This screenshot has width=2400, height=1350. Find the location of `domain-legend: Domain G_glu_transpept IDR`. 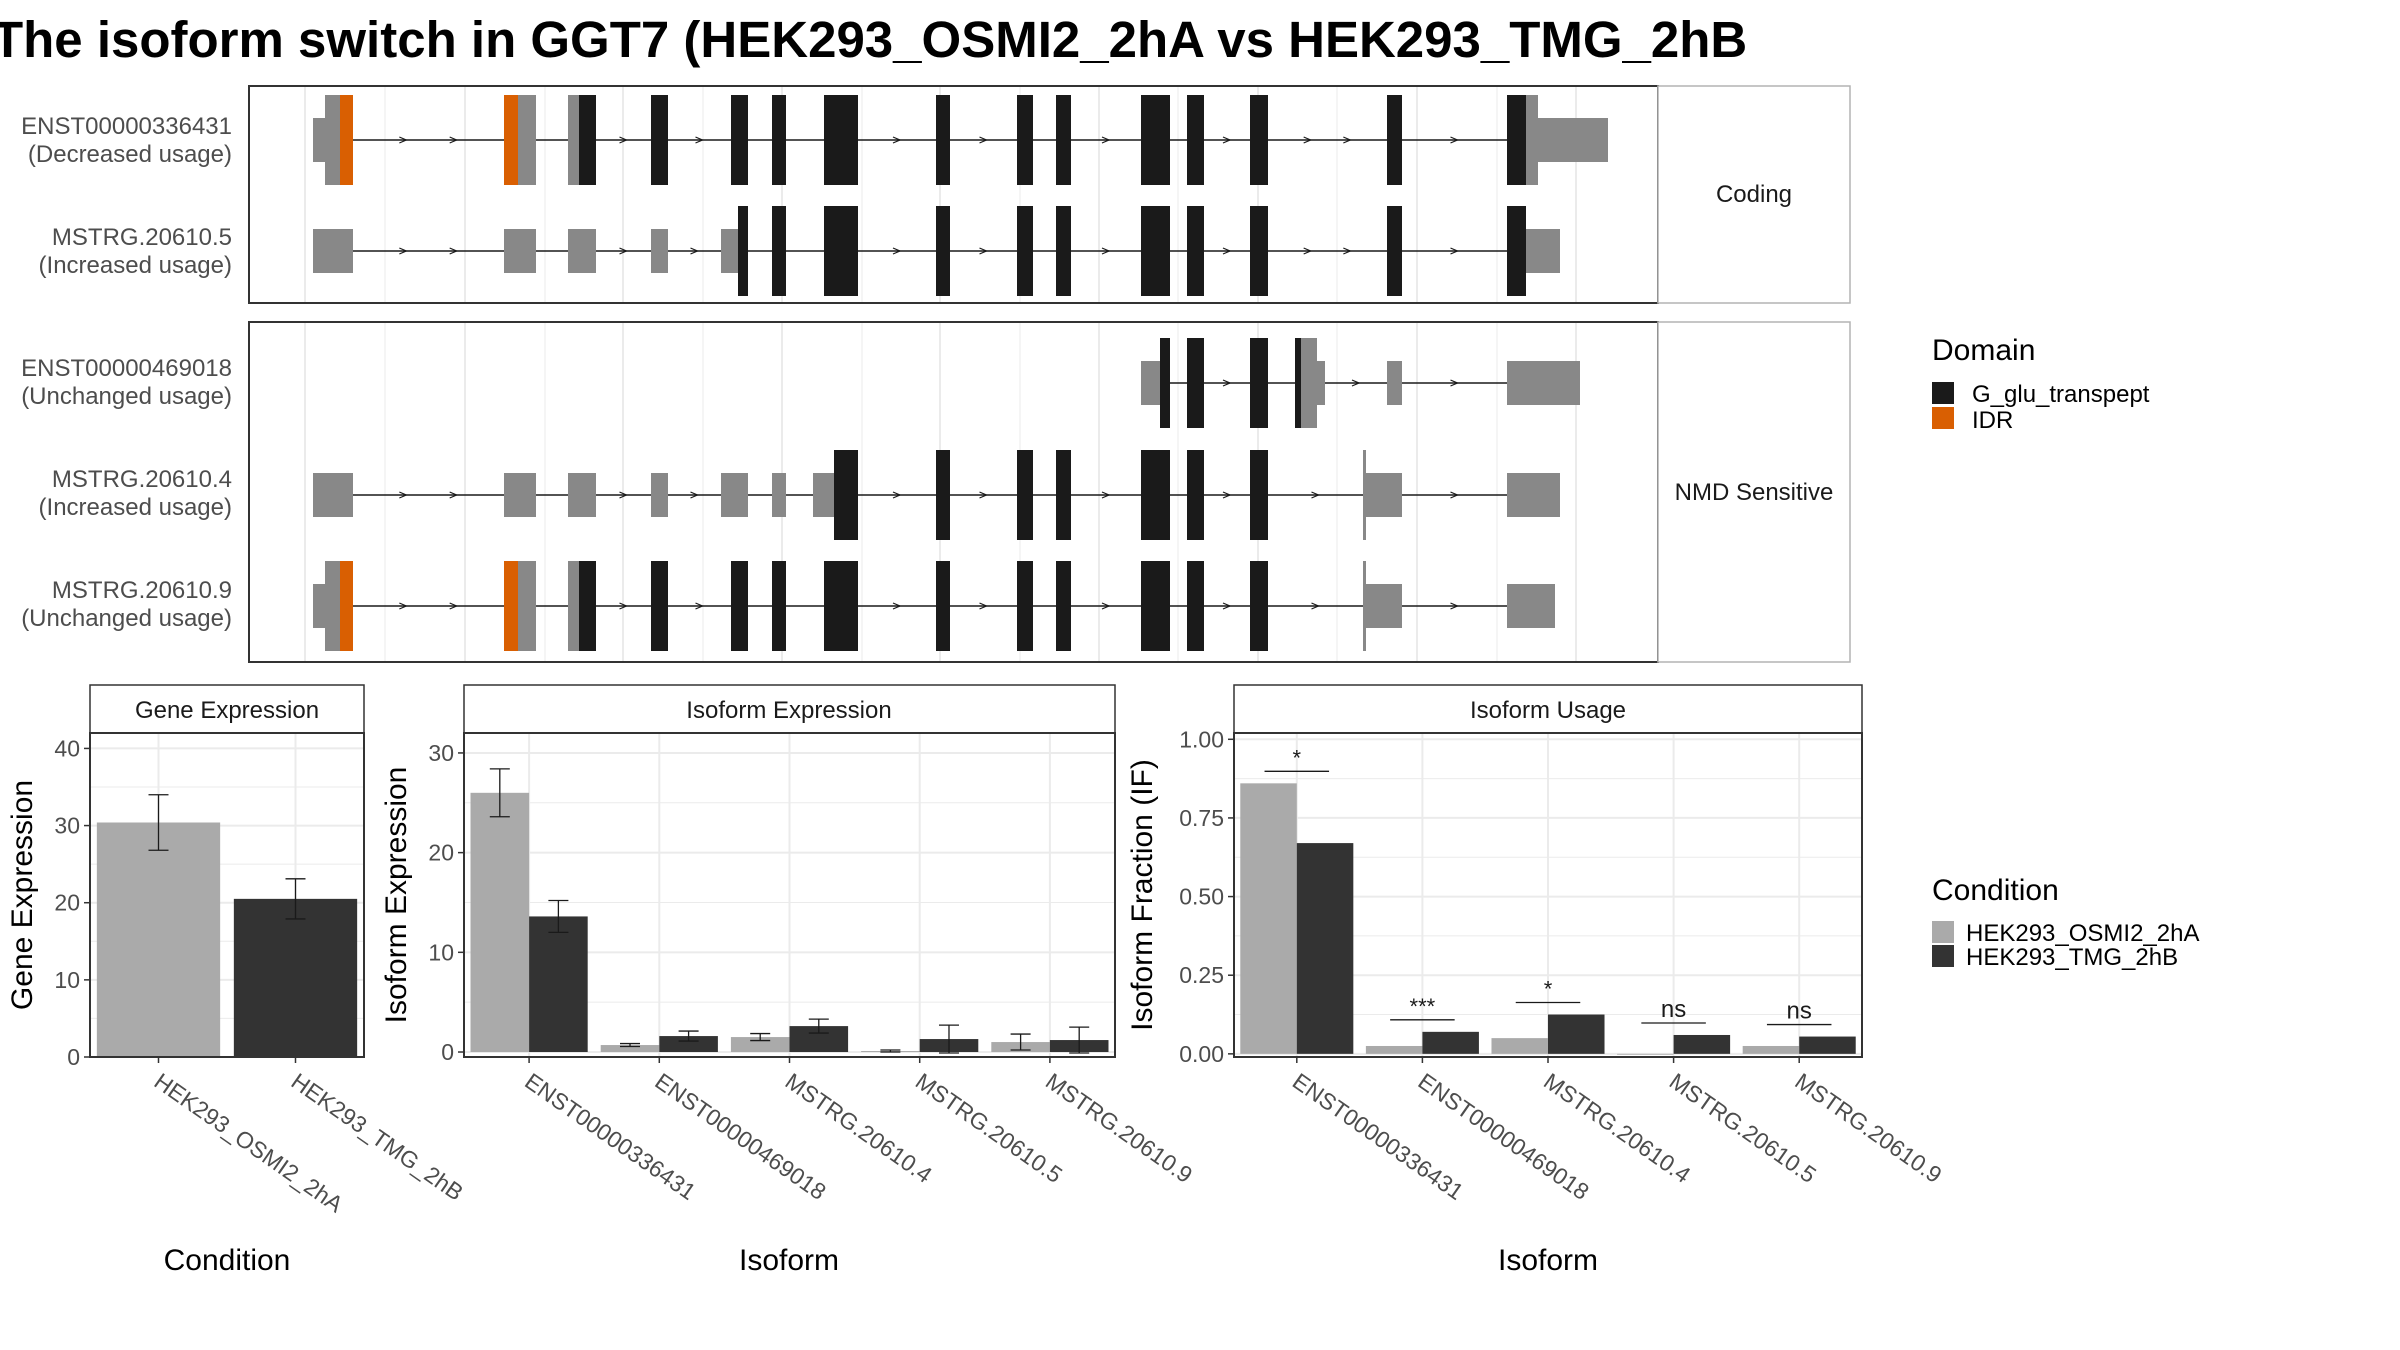

domain-legend: Domain G_glu_transpept IDR is located at coordinates (2041, 384).